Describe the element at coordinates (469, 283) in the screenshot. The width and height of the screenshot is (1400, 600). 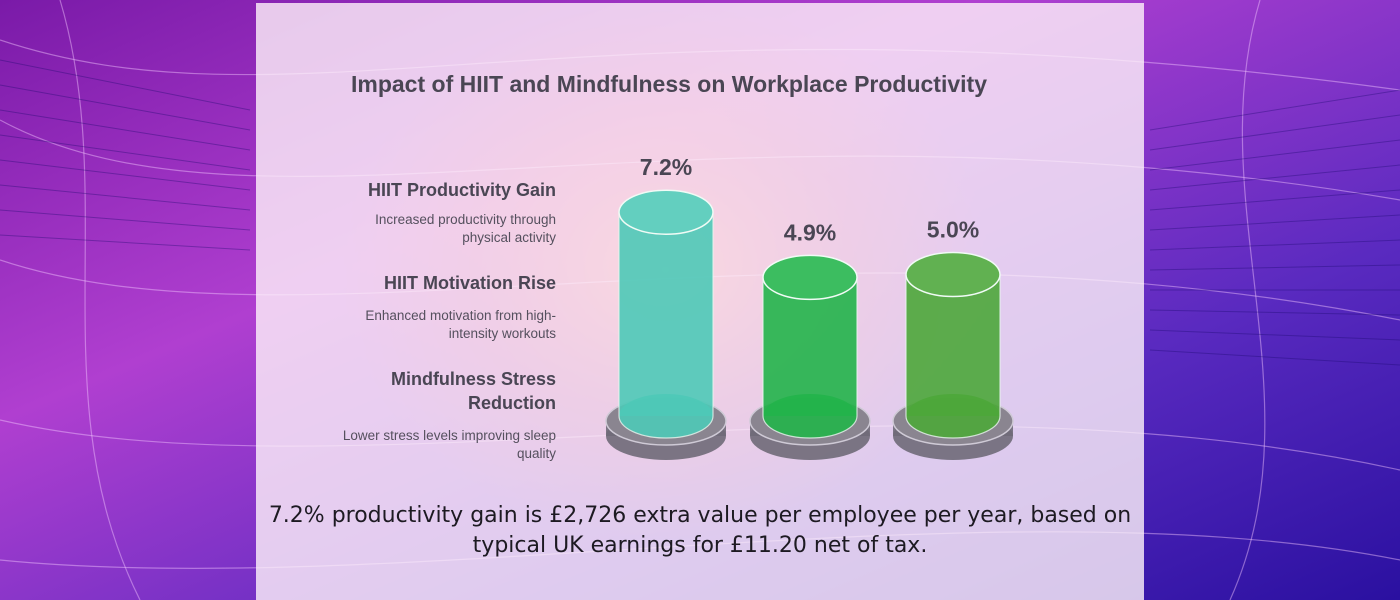
I see `category-label-hiit-motivation: HIIT Motivation Rise` at that location.